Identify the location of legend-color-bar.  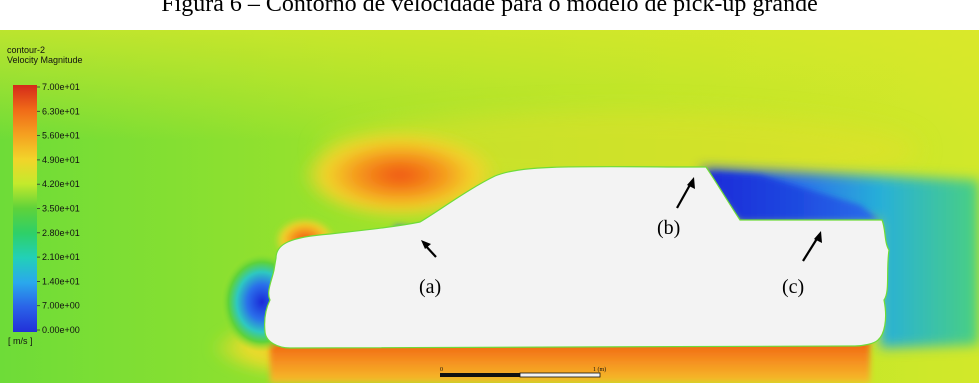
(25, 208).